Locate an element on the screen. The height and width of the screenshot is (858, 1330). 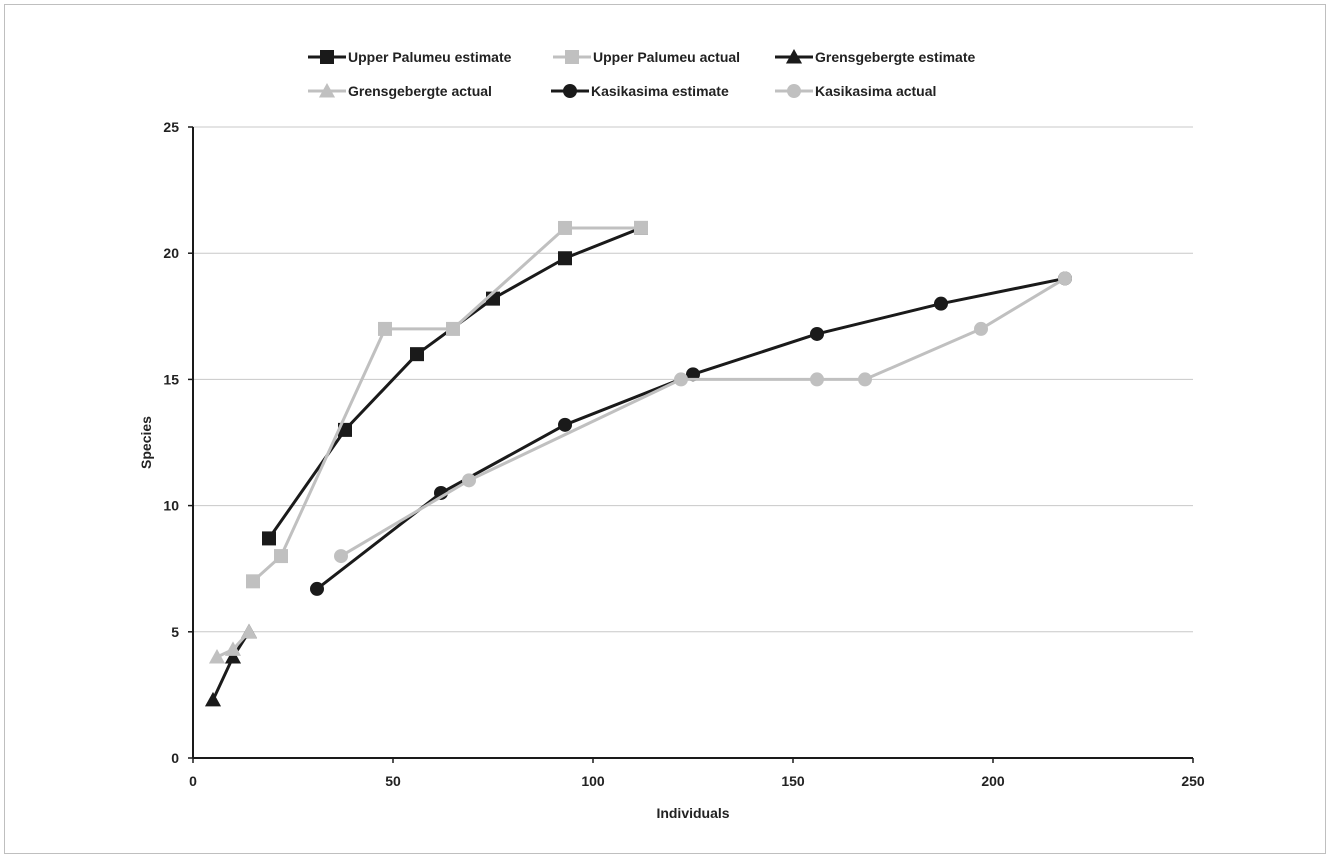
legend-item: Grensgebergte estimate is located at coordinates (875, 56).